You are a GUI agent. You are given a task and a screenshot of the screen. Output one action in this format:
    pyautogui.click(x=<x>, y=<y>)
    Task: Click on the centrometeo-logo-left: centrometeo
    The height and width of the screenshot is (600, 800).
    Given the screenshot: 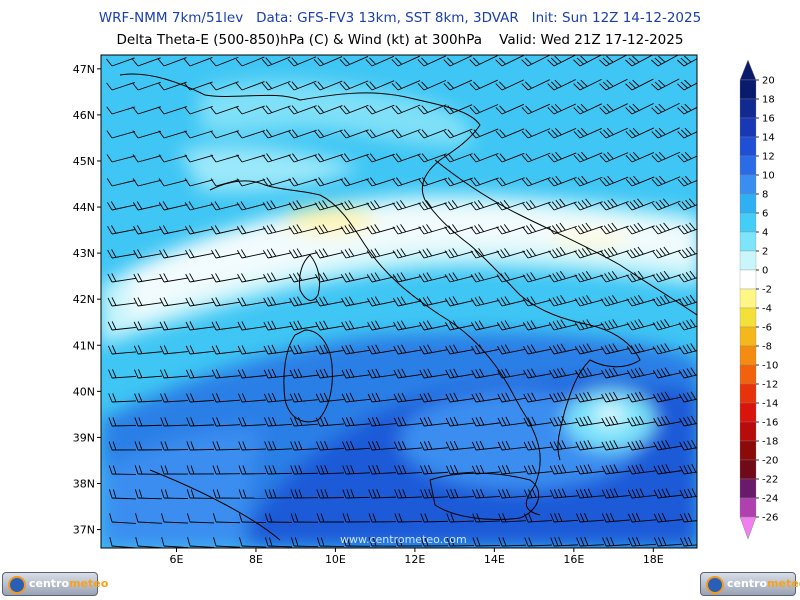 What is the action you would take?
    pyautogui.click(x=55, y=584)
    